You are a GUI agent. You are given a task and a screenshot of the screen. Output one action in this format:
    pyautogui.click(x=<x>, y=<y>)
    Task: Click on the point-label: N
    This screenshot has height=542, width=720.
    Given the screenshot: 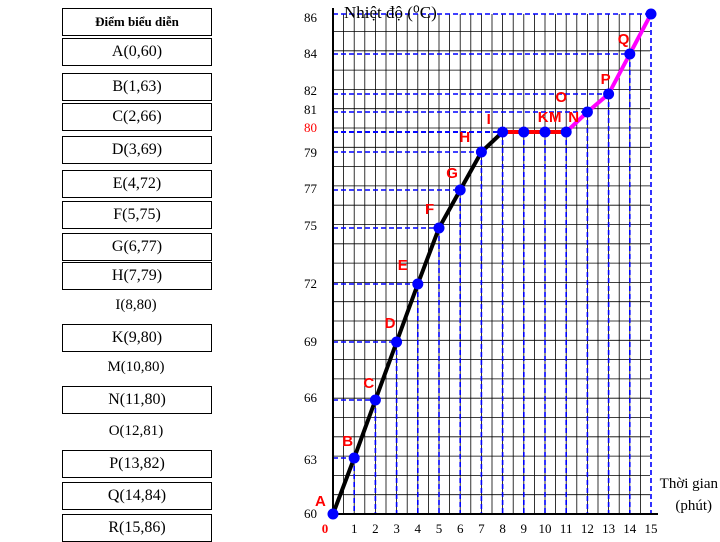 What is the action you would take?
    pyautogui.click(x=573, y=117)
    